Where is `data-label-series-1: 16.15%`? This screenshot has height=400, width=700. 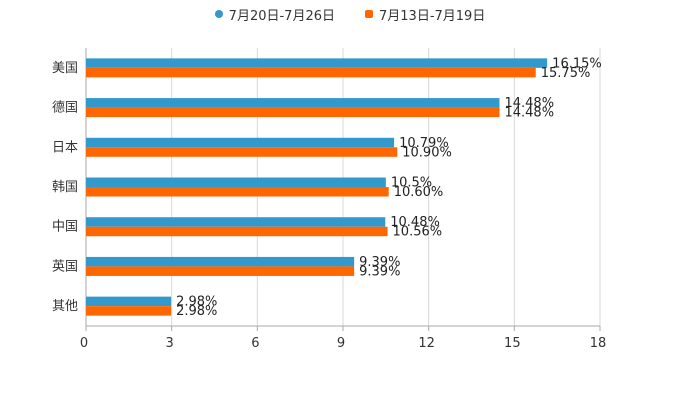
data-label-series-1: 16.15% is located at coordinates (577, 63).